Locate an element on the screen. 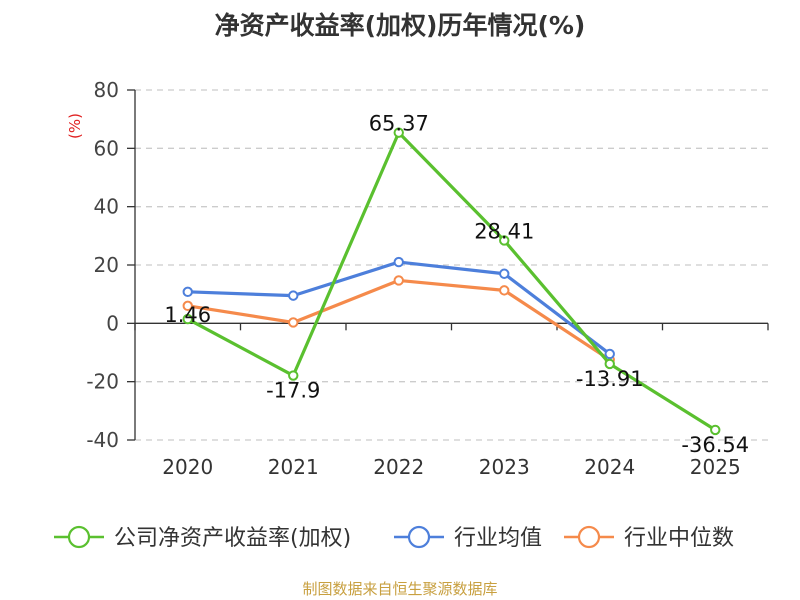  data-label: -36.54 is located at coordinates (715, 445).